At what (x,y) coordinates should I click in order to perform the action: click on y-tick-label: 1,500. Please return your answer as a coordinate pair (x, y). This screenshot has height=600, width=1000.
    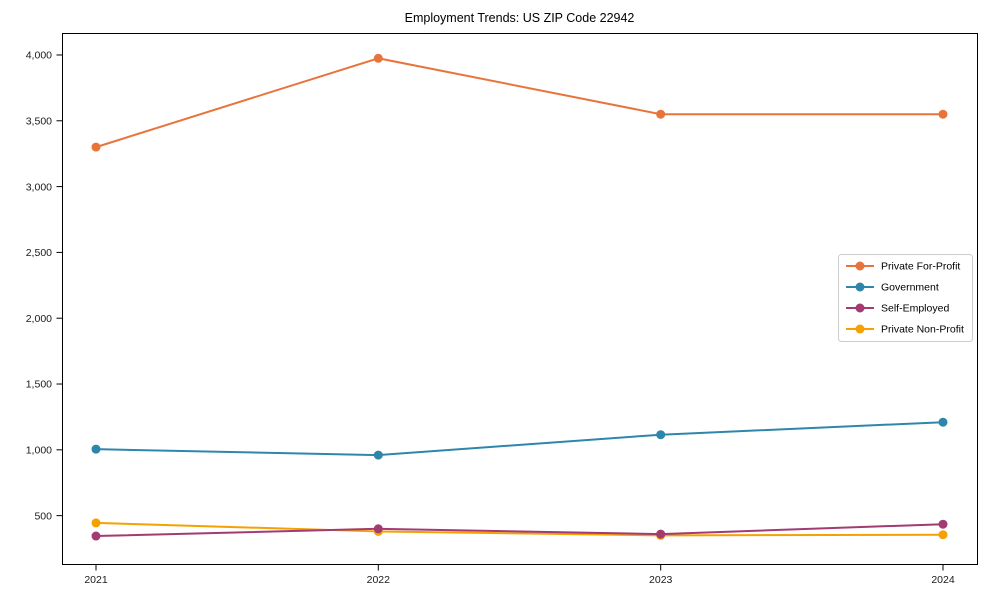
    Looking at the image, I should click on (39, 385).